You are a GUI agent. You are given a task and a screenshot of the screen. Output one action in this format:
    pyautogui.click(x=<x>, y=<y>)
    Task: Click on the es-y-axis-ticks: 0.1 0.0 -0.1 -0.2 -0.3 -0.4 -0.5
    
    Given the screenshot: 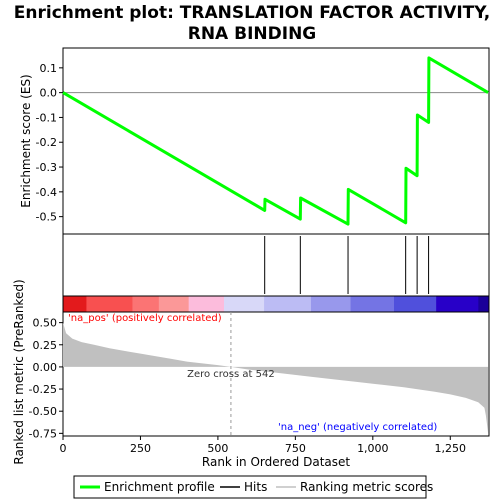 What is the action you would take?
    pyautogui.click(x=49, y=143)
    